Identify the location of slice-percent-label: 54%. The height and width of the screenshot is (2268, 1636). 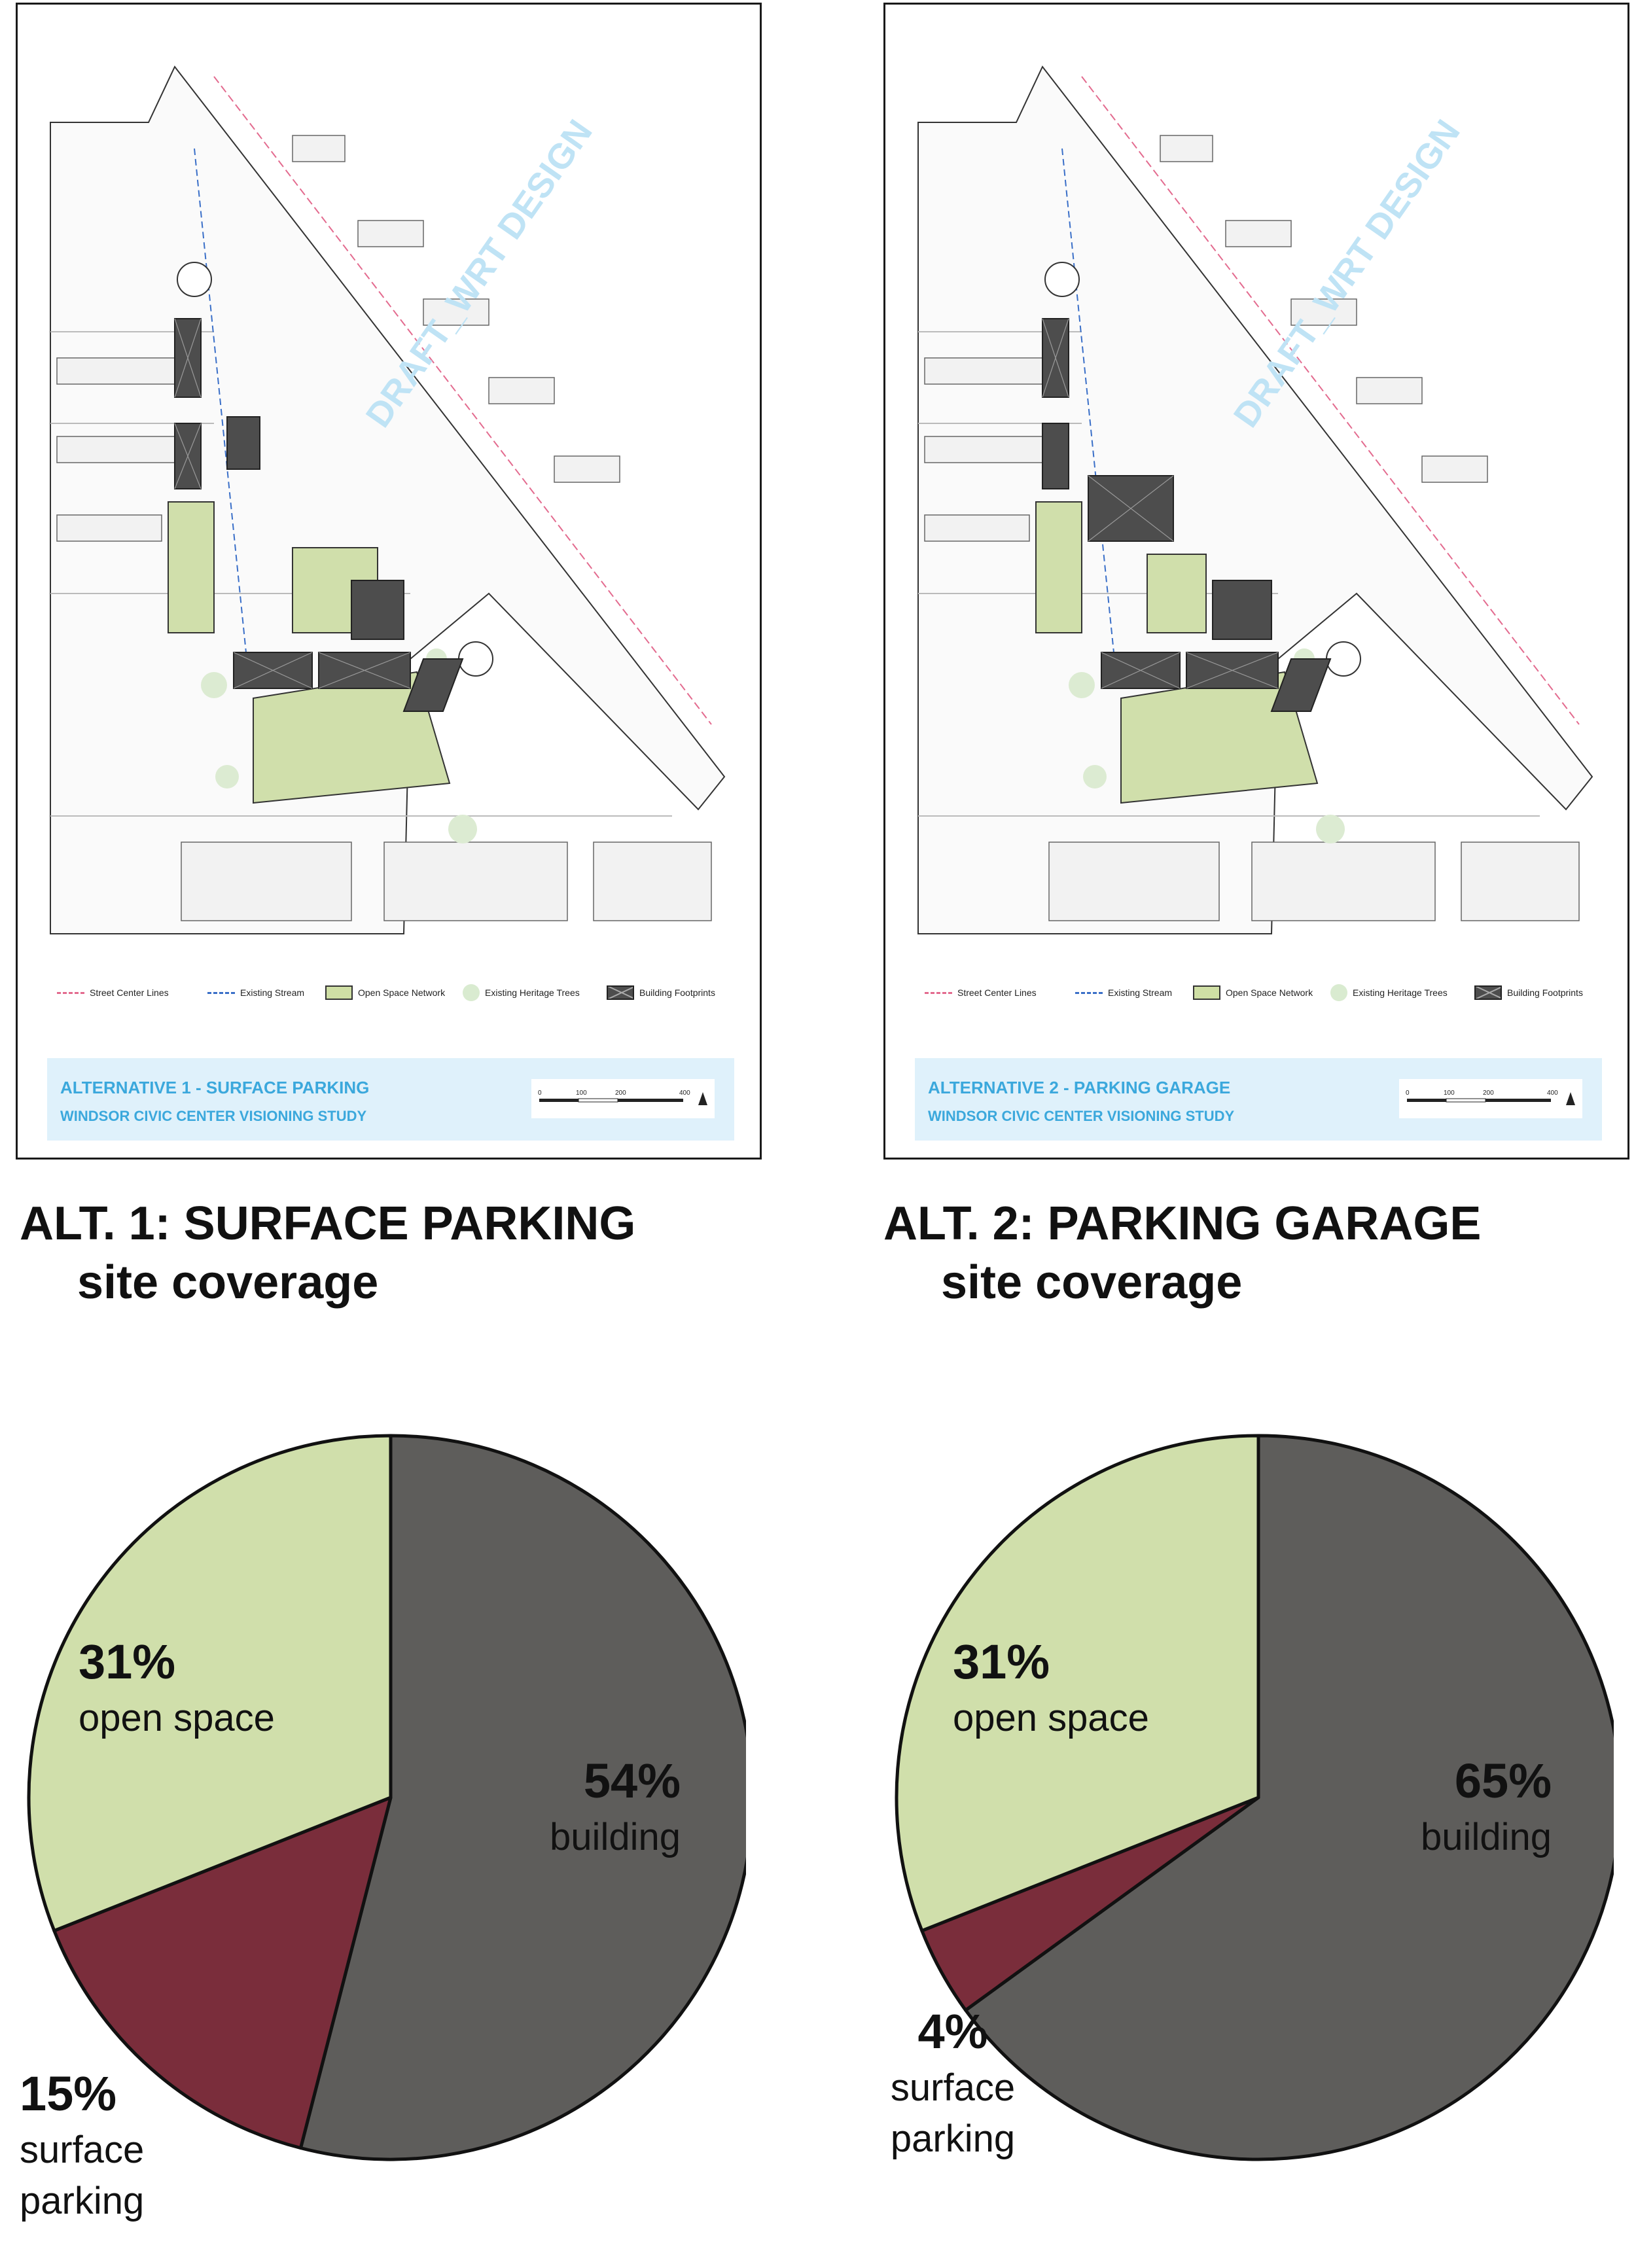
(632, 1781).